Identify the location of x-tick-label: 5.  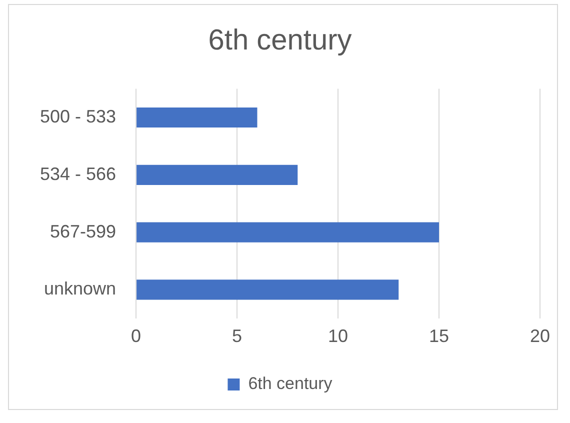
(237, 336).